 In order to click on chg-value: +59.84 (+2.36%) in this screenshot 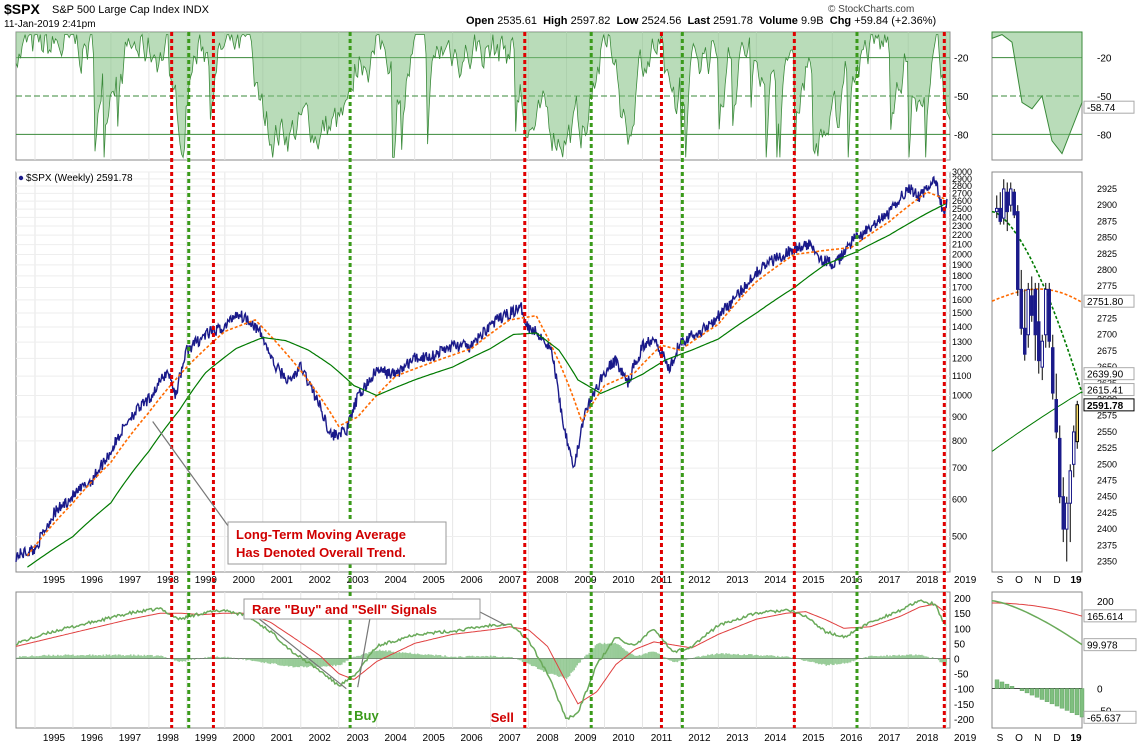, I will do `click(895, 21)`.